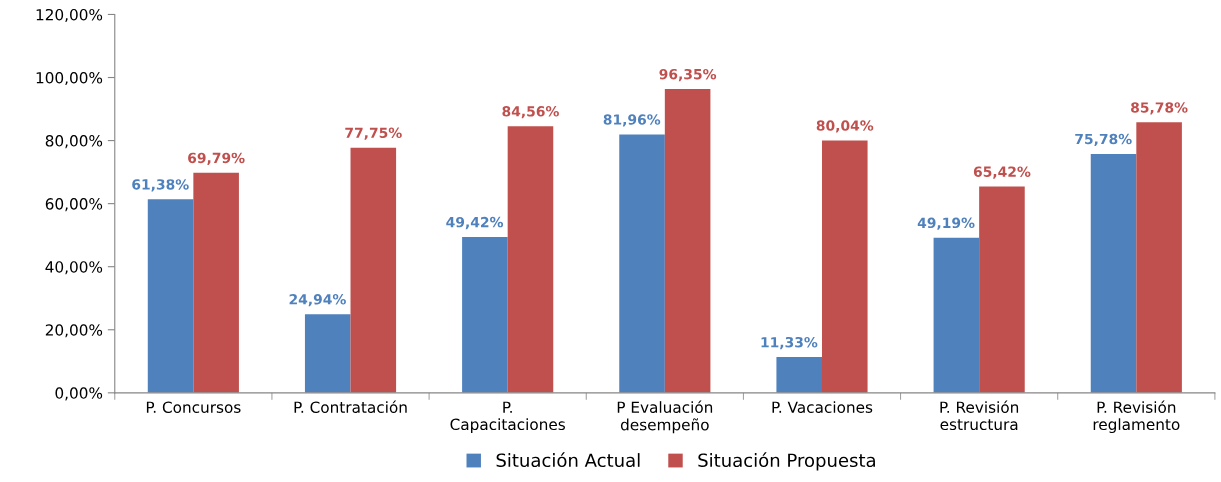  Describe the element at coordinates (373, 133) in the screenshot. I see `data-label: 77,75%` at that location.